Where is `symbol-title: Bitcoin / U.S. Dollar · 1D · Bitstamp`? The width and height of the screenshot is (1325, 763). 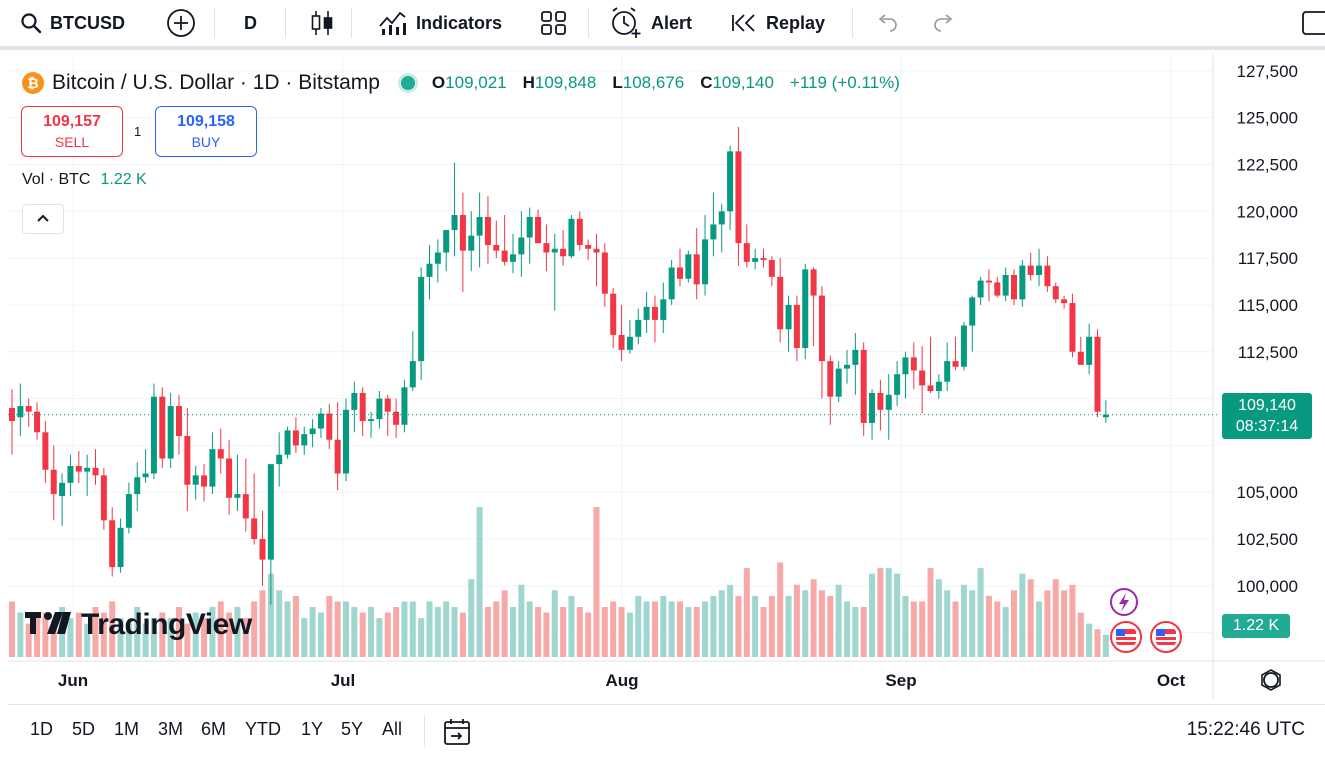
symbol-title: Bitcoin / U.S. Dollar · 1D · Bitstamp is located at coordinates (216, 82).